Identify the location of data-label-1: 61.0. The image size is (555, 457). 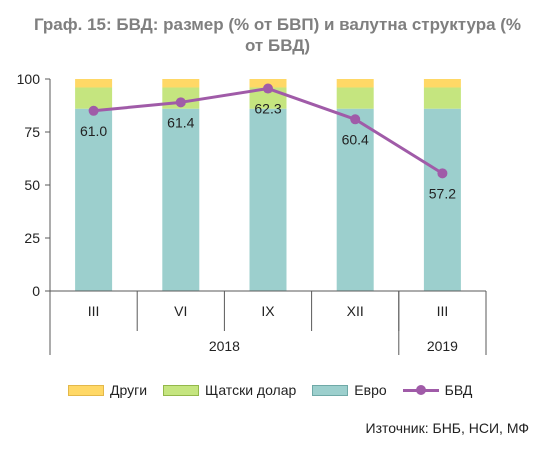
(93, 131).